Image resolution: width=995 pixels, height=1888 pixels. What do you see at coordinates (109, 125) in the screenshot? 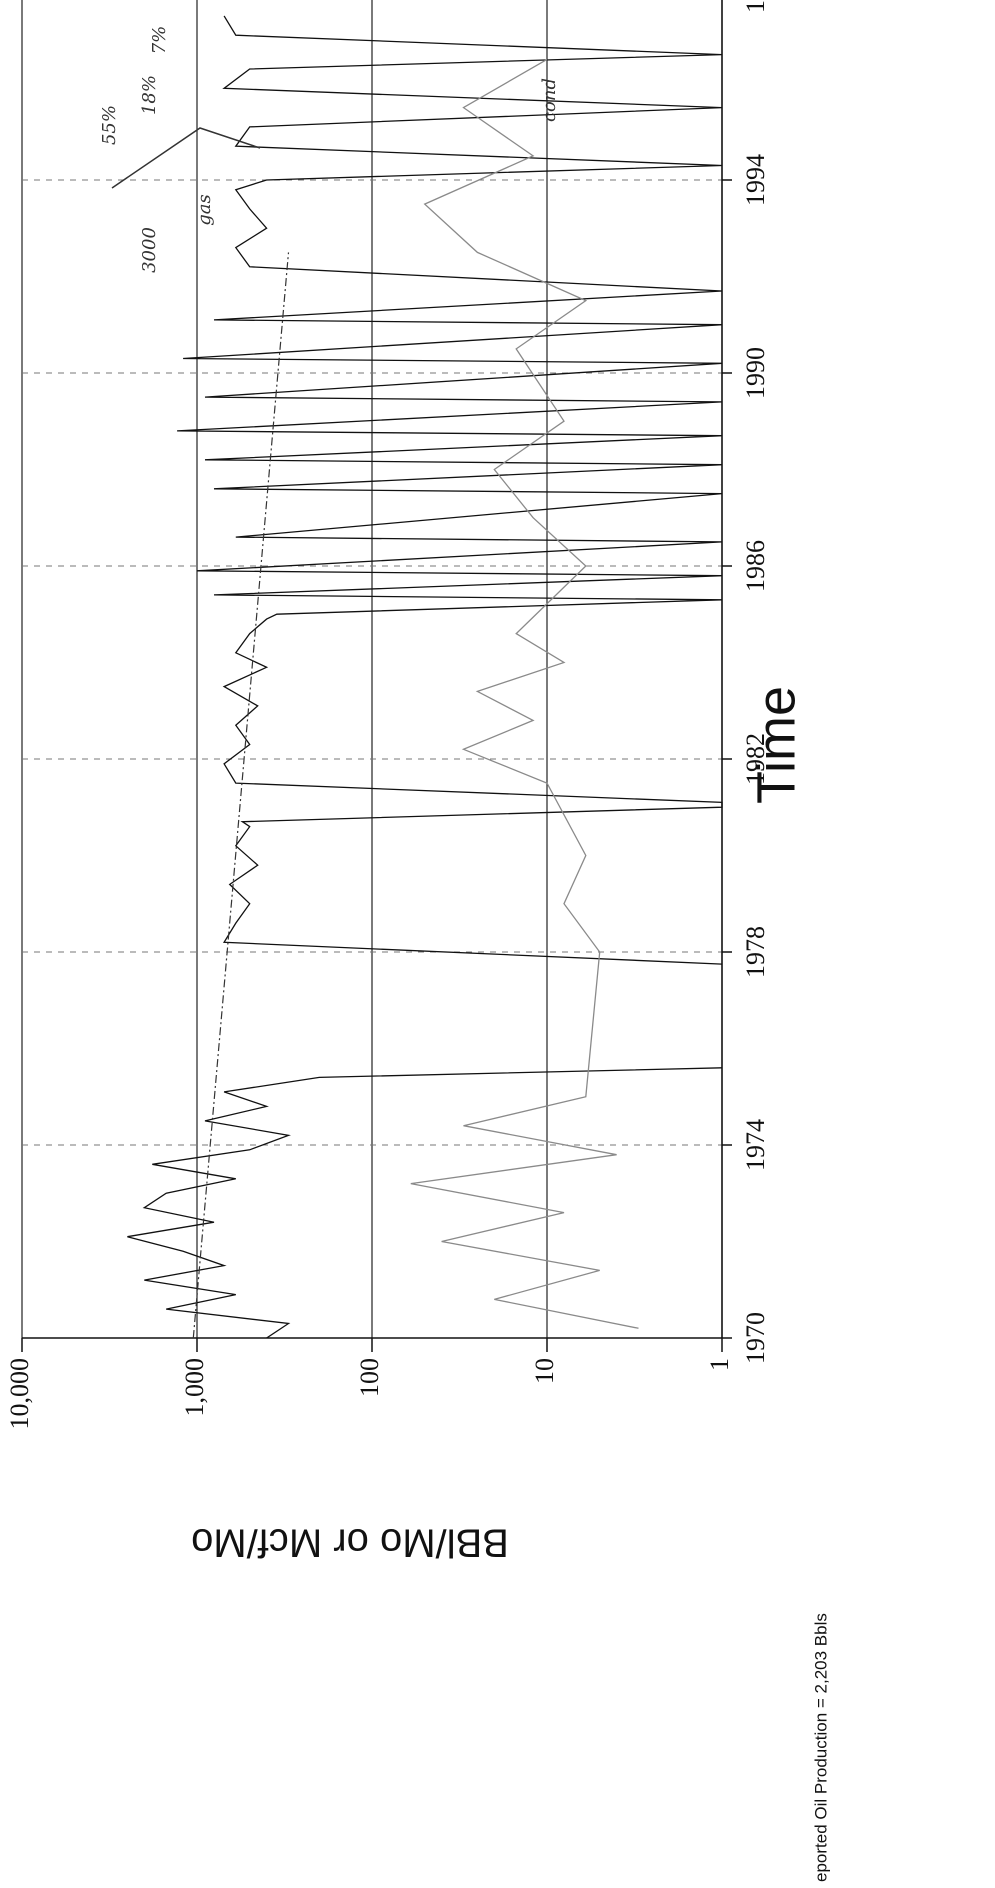
I see `annotation: 55%` at bounding box center [109, 125].